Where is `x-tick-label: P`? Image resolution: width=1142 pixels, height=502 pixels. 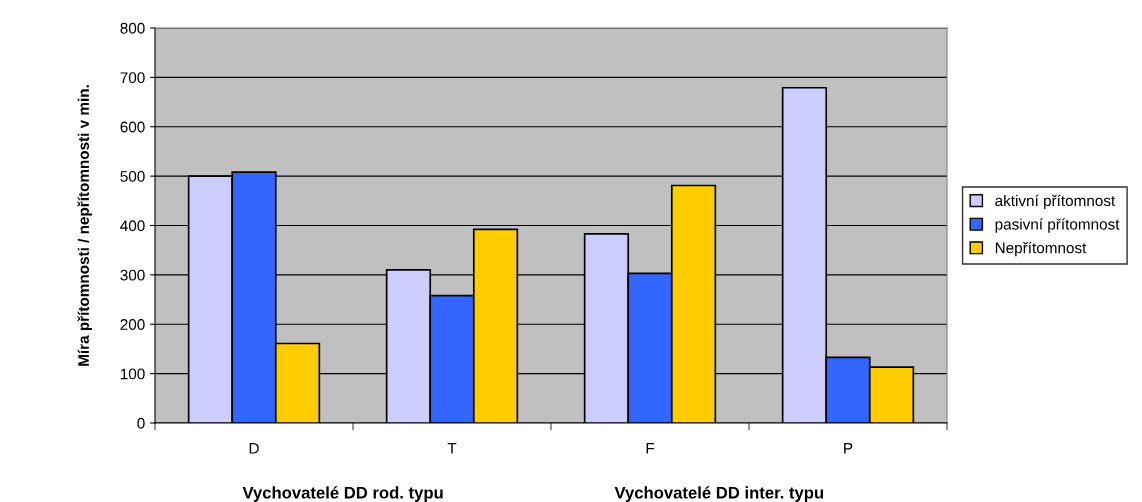
x-tick-label: P is located at coordinates (848, 448).